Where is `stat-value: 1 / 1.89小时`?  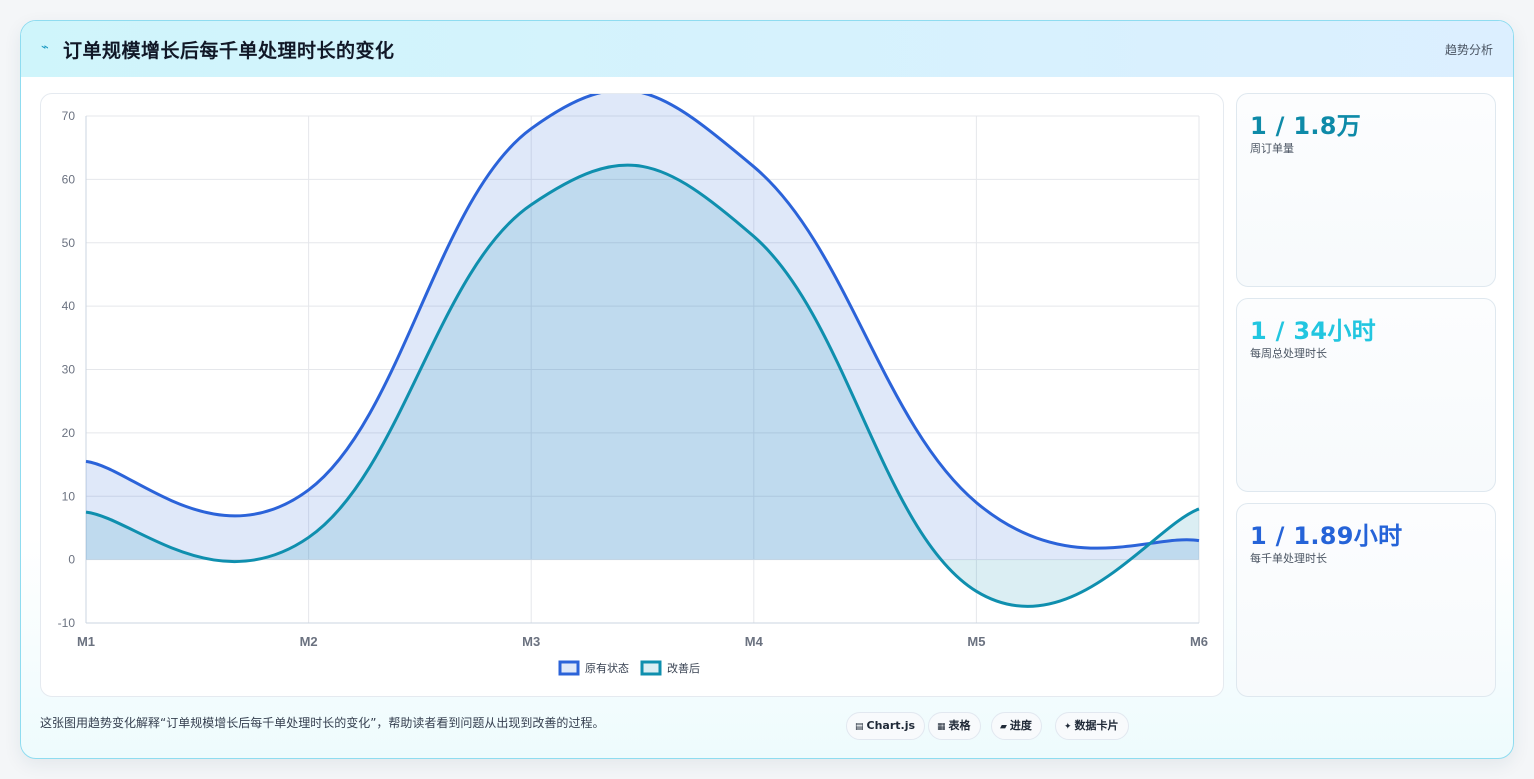
stat-value: 1 / 1.89小时 is located at coordinates (1326, 536).